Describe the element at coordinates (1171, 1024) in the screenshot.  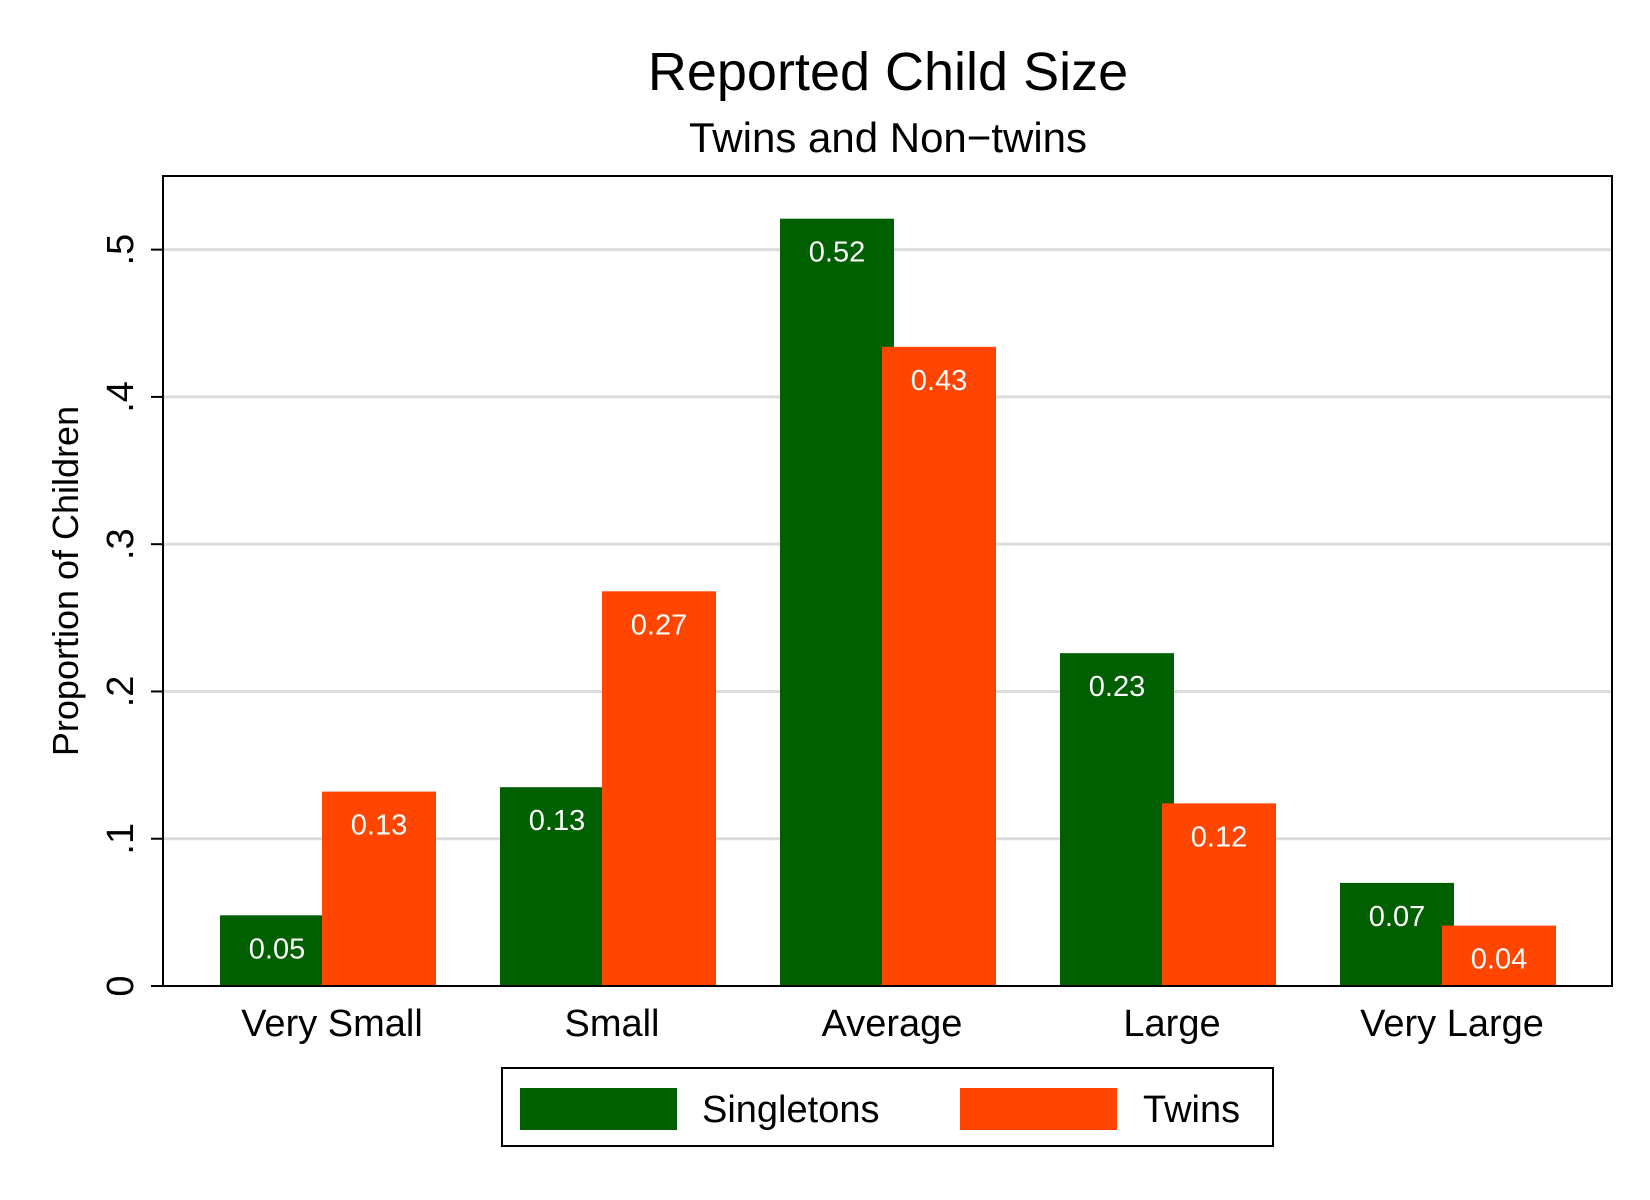
I see `x-tick-label: Large` at that location.